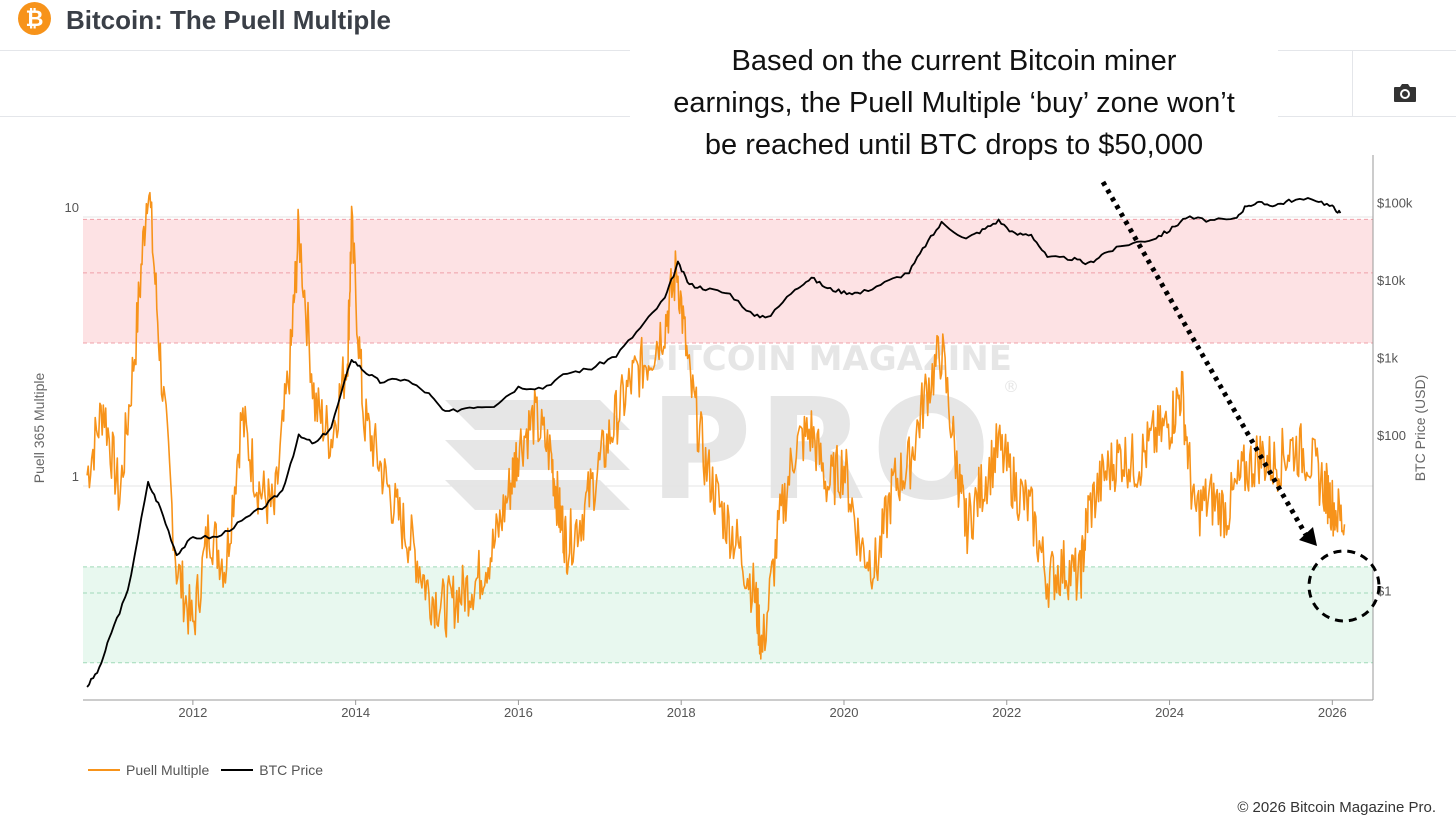  I want to click on x-tick-label: 2016, so click(518, 712).